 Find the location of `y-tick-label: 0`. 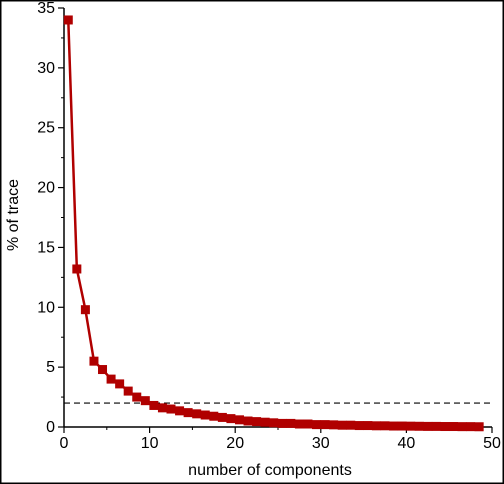

y-tick-label: 0 is located at coordinates (50, 427).